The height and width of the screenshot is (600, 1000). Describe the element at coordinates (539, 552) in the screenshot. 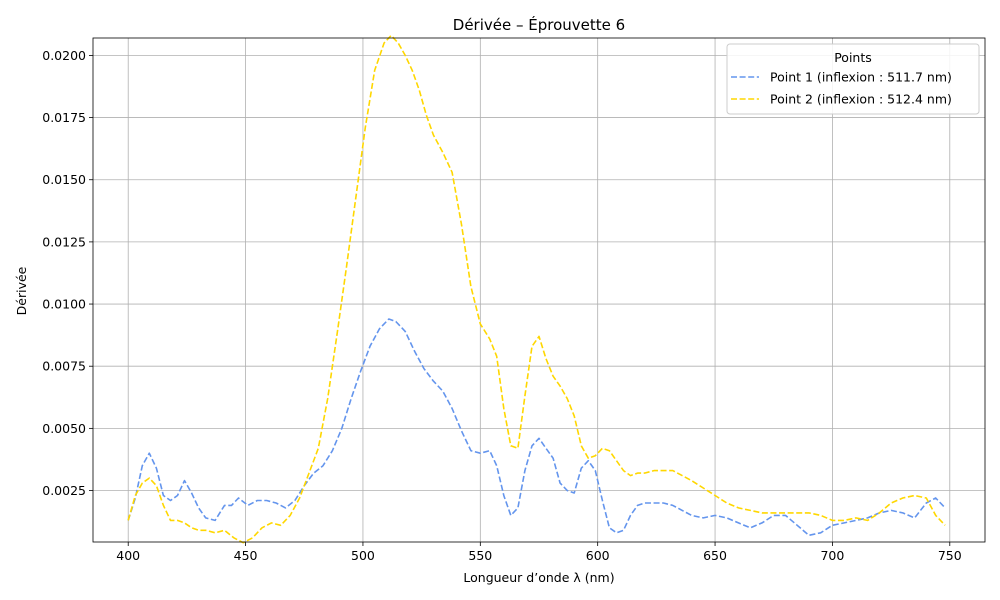

I see `x-axis-ticks: 400 450 500 550 600 650 700 750` at that location.